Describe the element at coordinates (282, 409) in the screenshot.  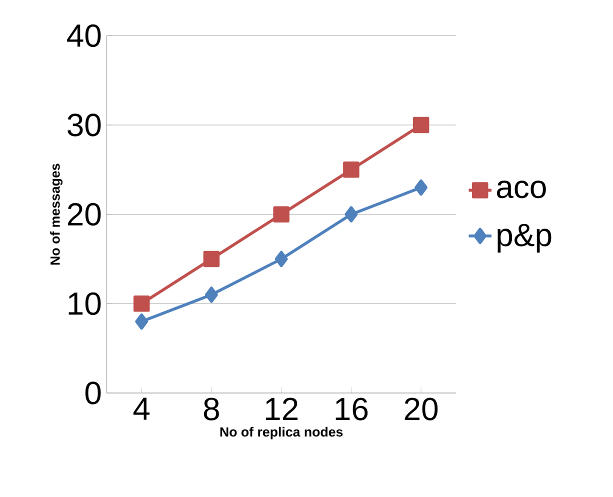
I see `x-tick-label: 12` at that location.